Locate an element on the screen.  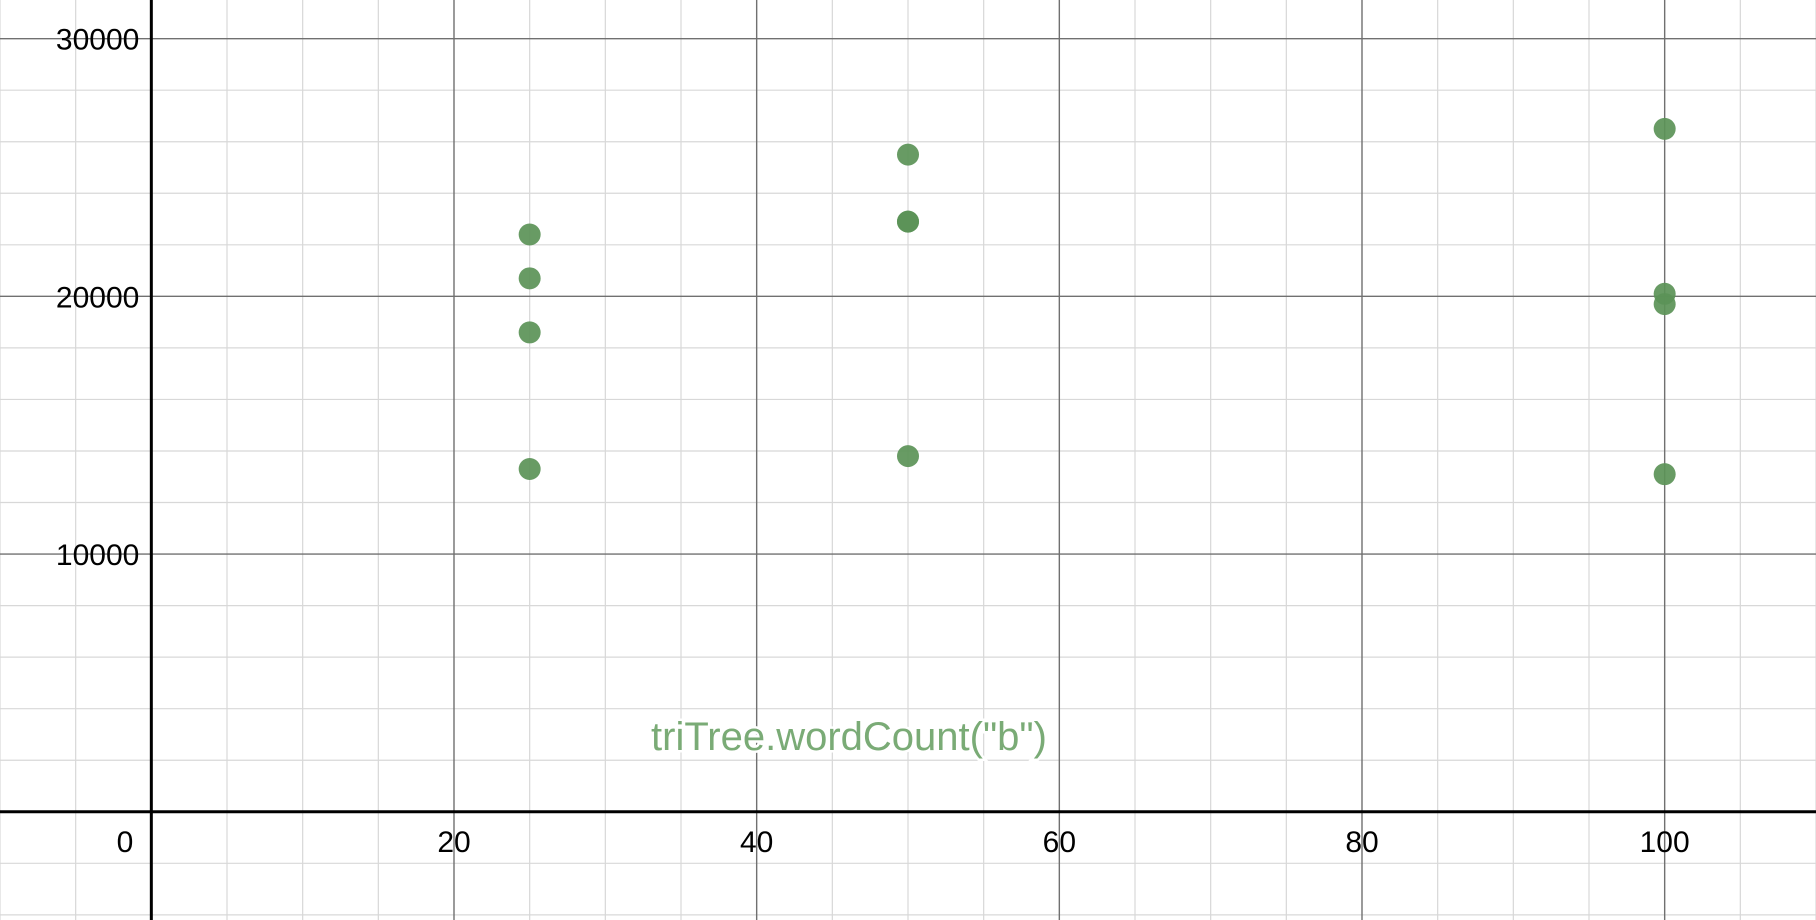
y-tick-label: 10000 is located at coordinates (97, 555).